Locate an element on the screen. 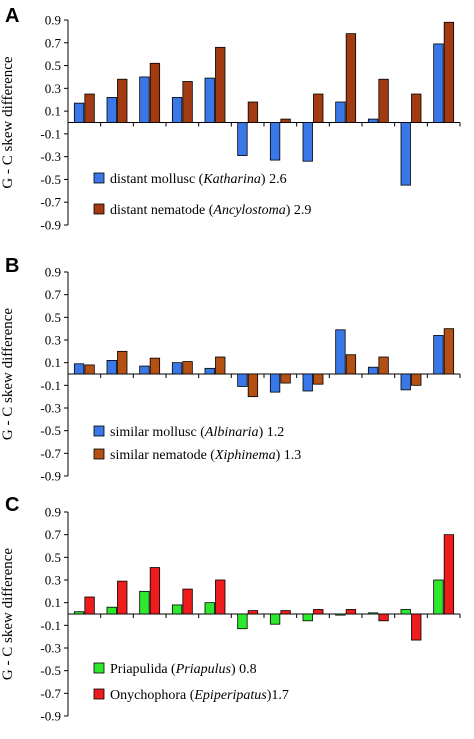 The image size is (474, 739). panel-label: B is located at coordinates (12, 266).